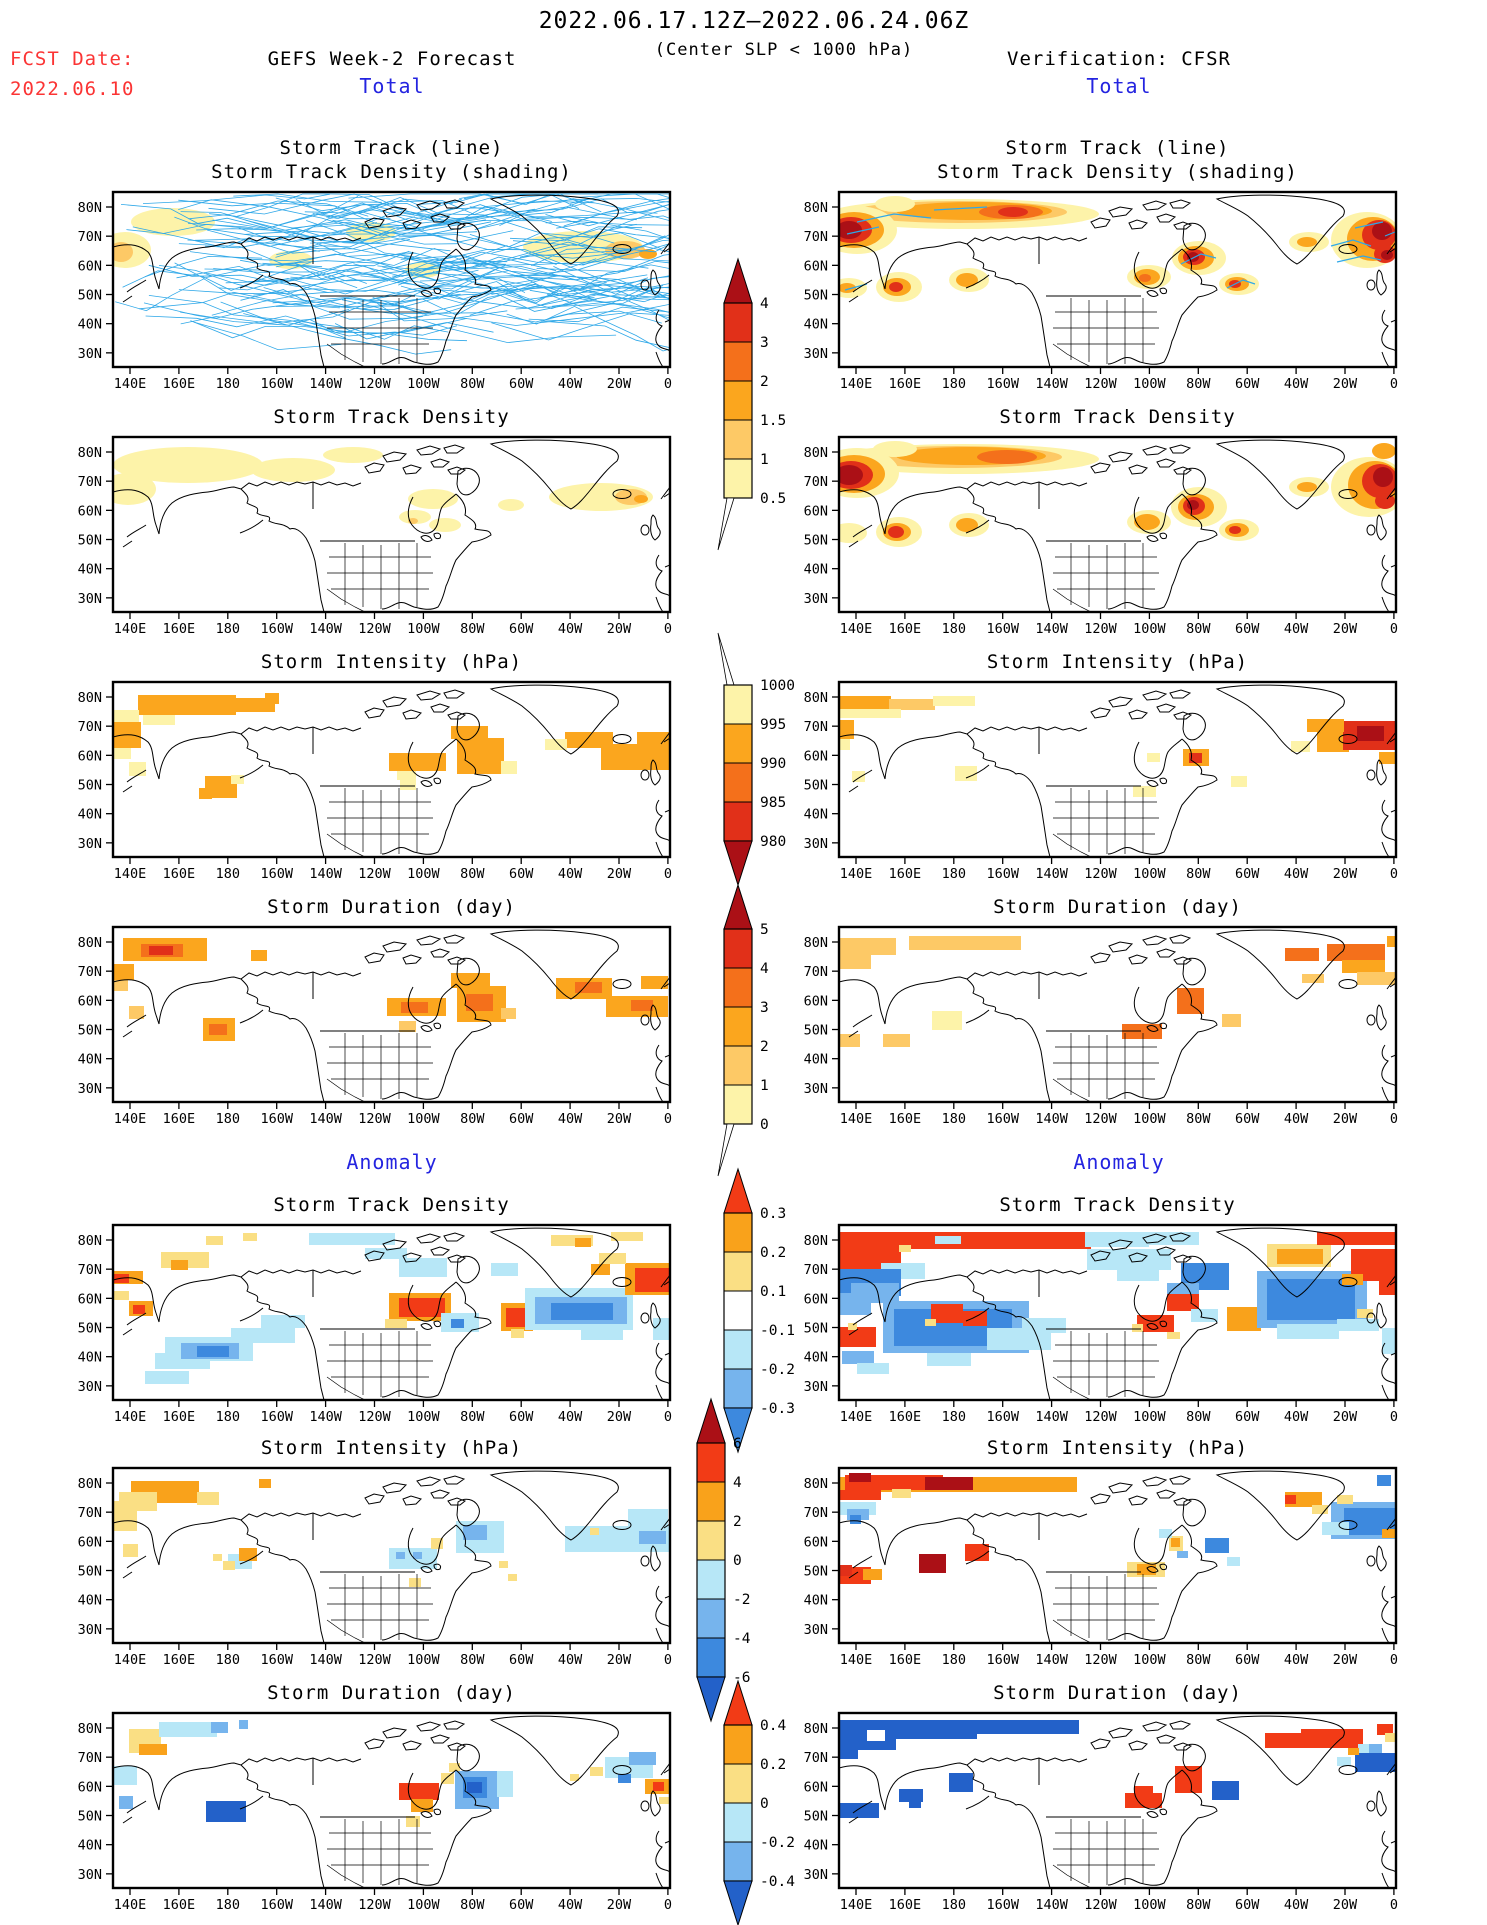 The height and width of the screenshot is (1925, 1487). I want to click on panel-title-line: Storm Track Density (shading), so click(391, 172).